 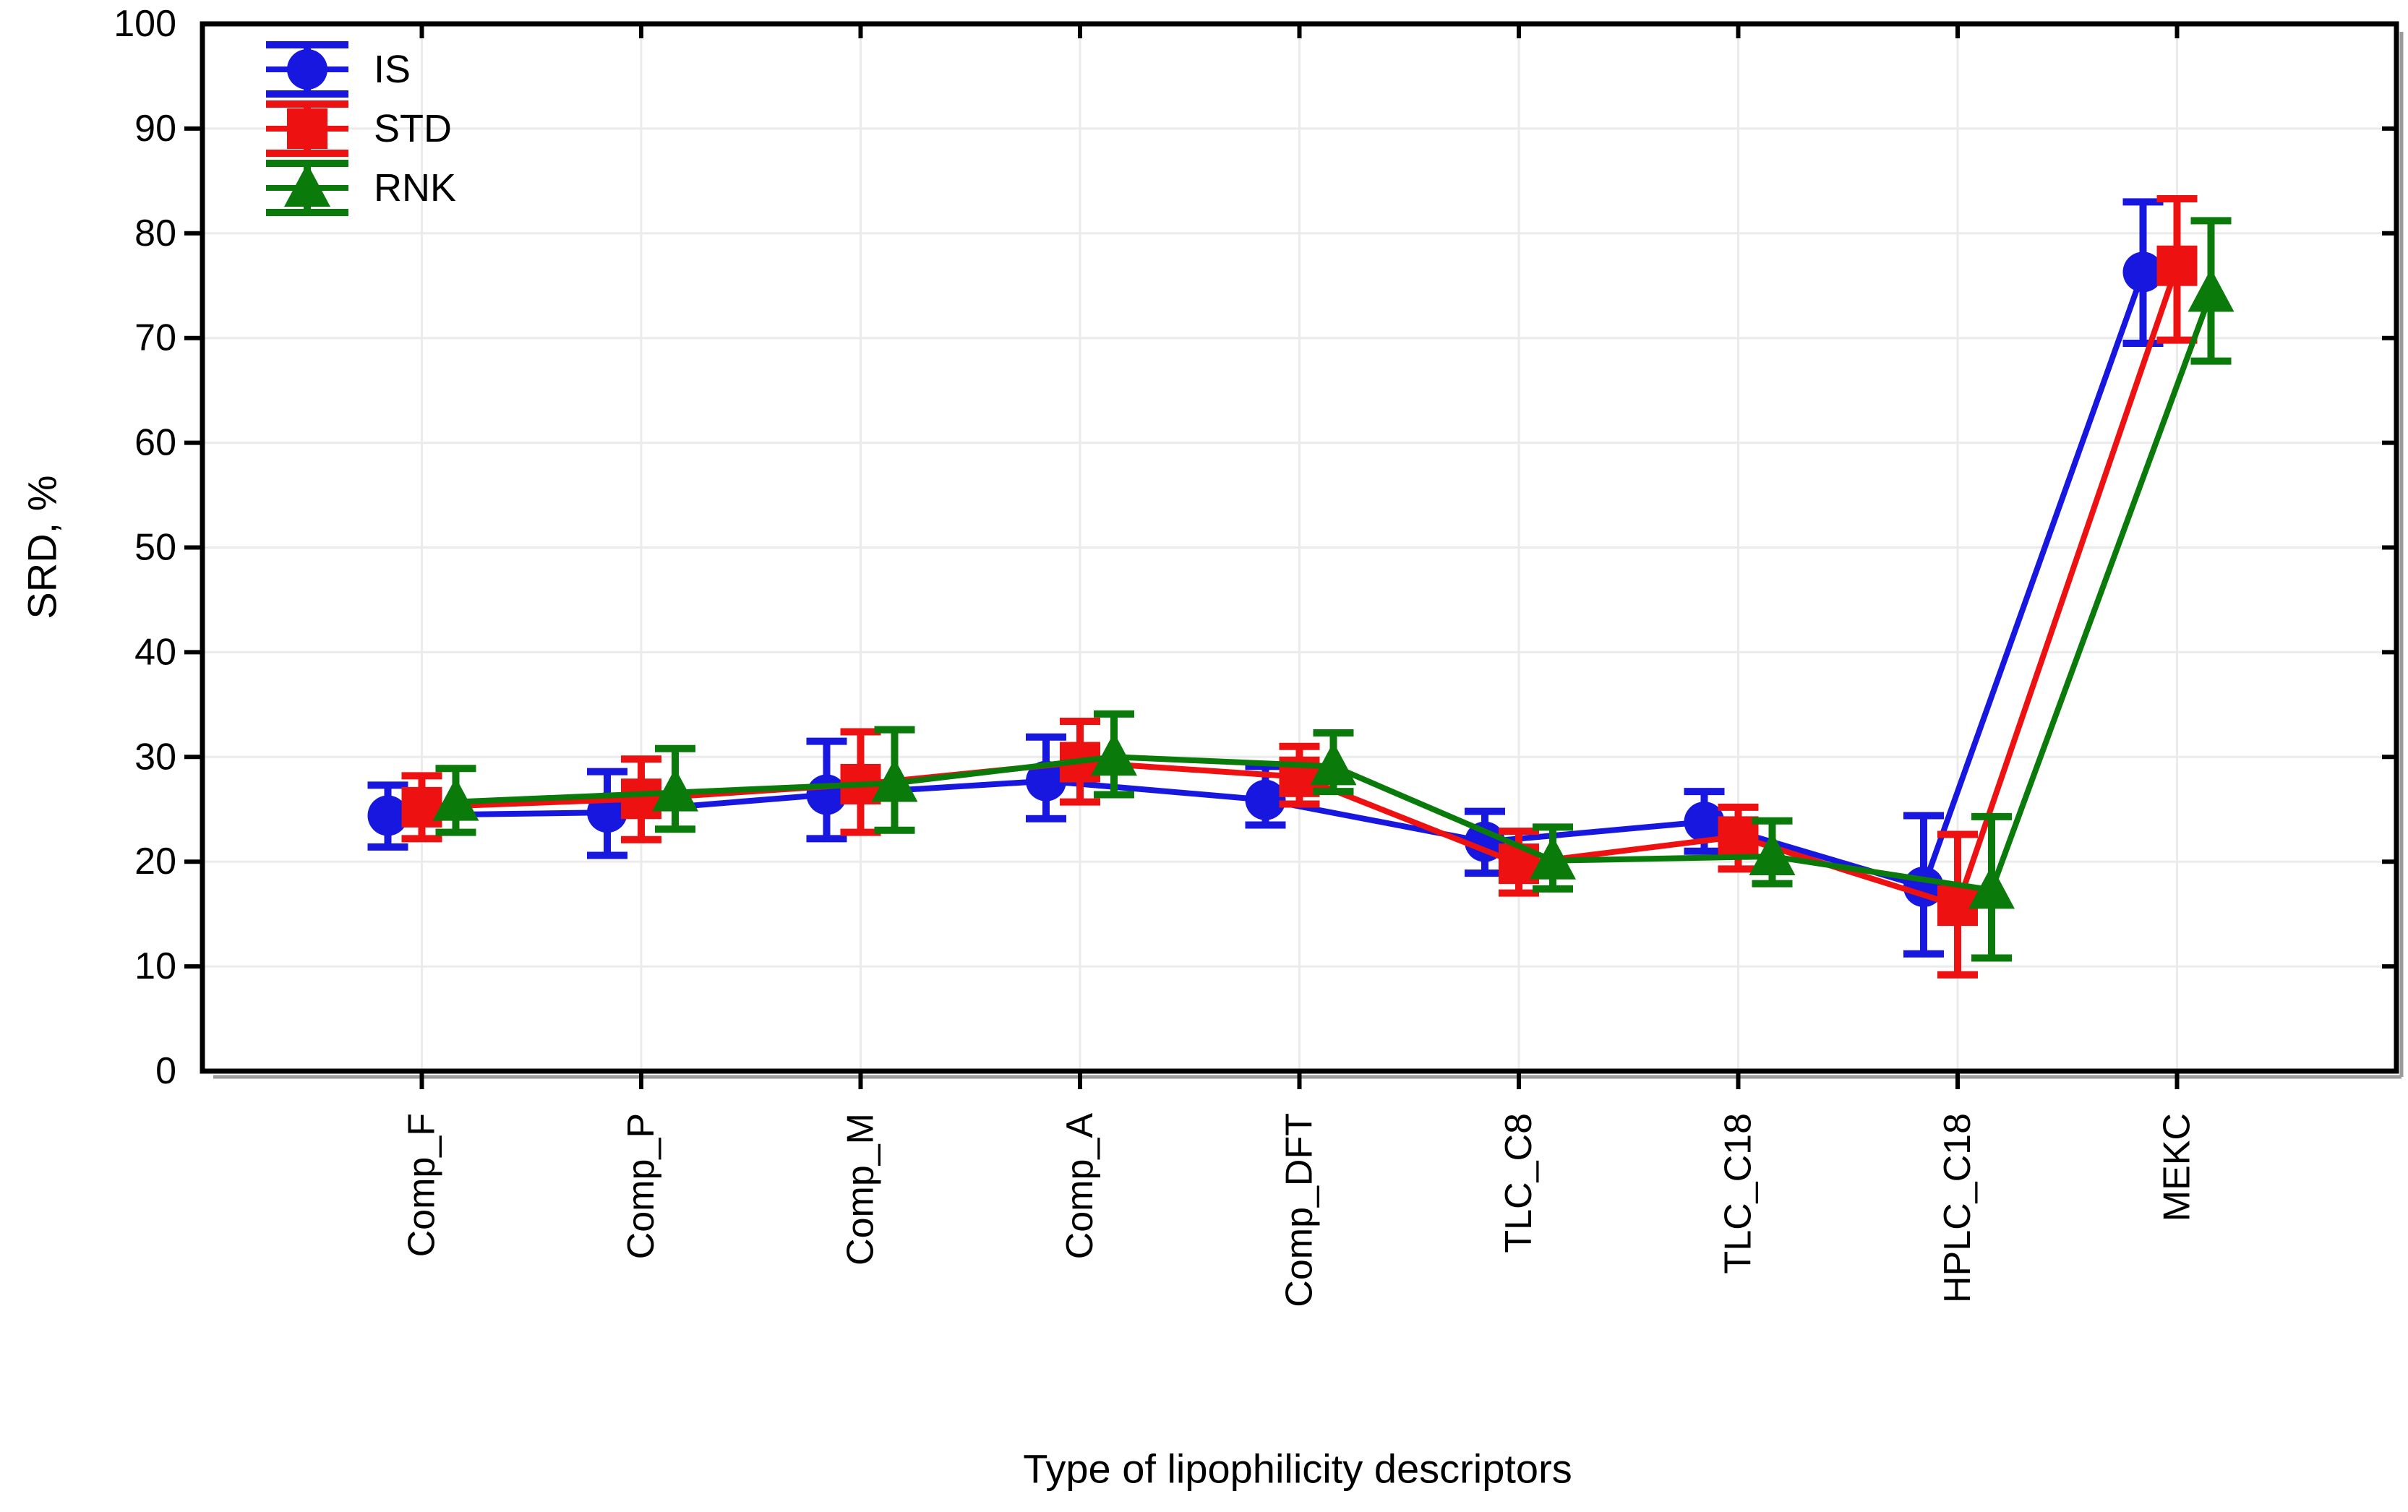 I want to click on x-axis-category-label: Comp_P, so click(x=641, y=1186).